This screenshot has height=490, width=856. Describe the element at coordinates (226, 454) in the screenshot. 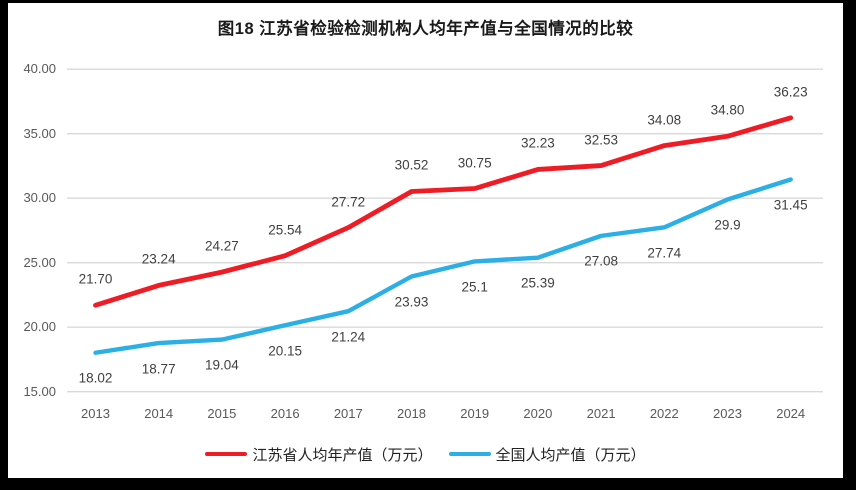

I see `jiangsu-series-swatch` at that location.